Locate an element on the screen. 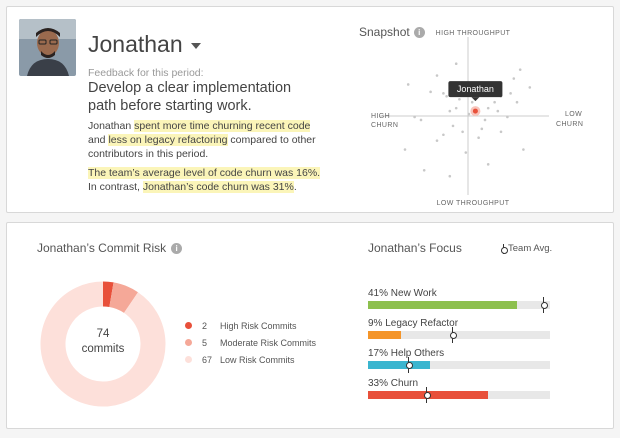 The width and height of the screenshot is (620, 438). tooltip-label: Jonathan is located at coordinates (475, 89).